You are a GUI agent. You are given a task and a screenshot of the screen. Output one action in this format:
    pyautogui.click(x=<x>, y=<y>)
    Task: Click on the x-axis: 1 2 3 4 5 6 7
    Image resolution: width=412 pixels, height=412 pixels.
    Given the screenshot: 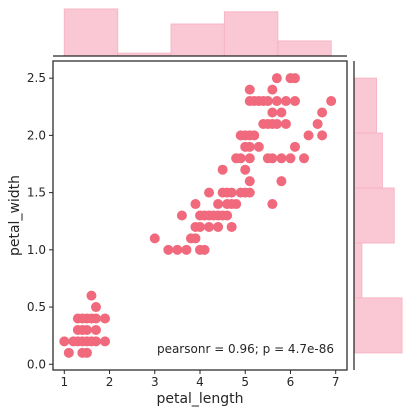 What is the action you would take?
    pyautogui.click(x=200, y=379)
    